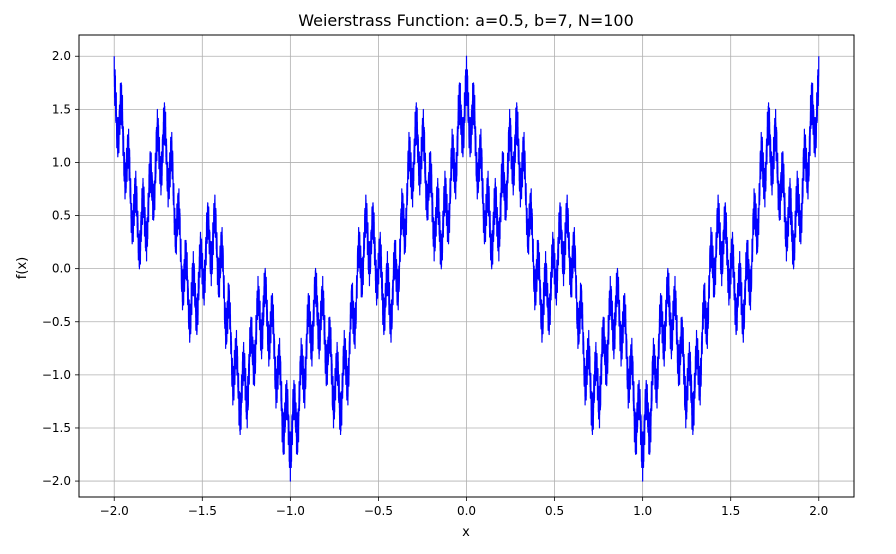 The height and width of the screenshot is (554, 896). Describe the element at coordinates (61, 216) in the screenshot. I see `y-tick-label: 0.5` at that location.